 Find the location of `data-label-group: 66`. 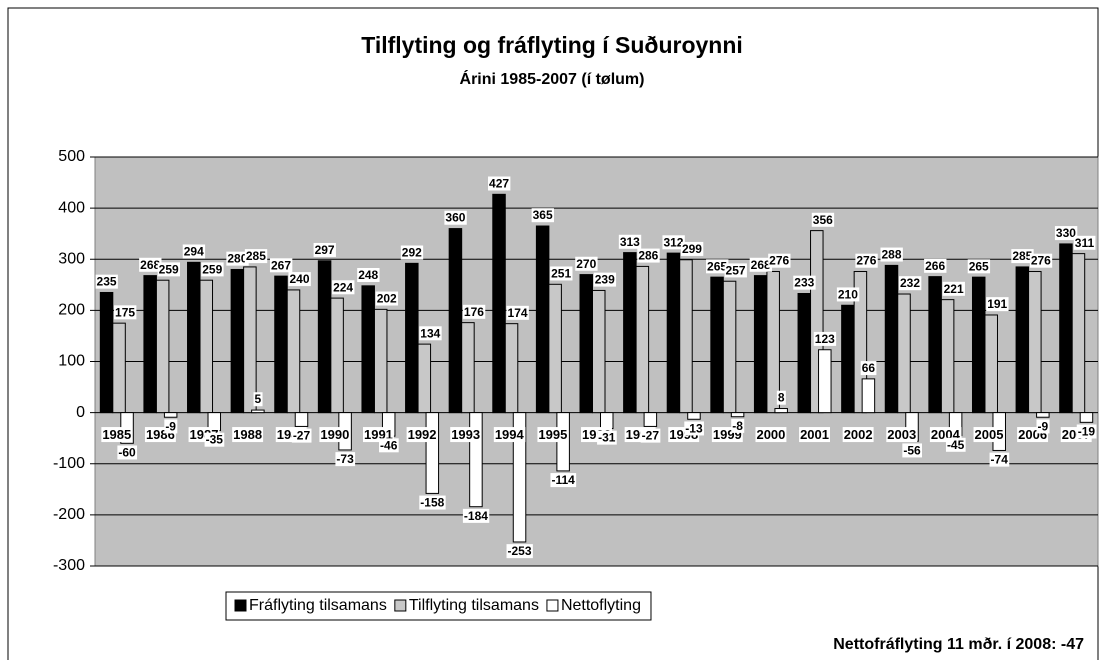

data-label-group: 66 is located at coordinates (868, 368).